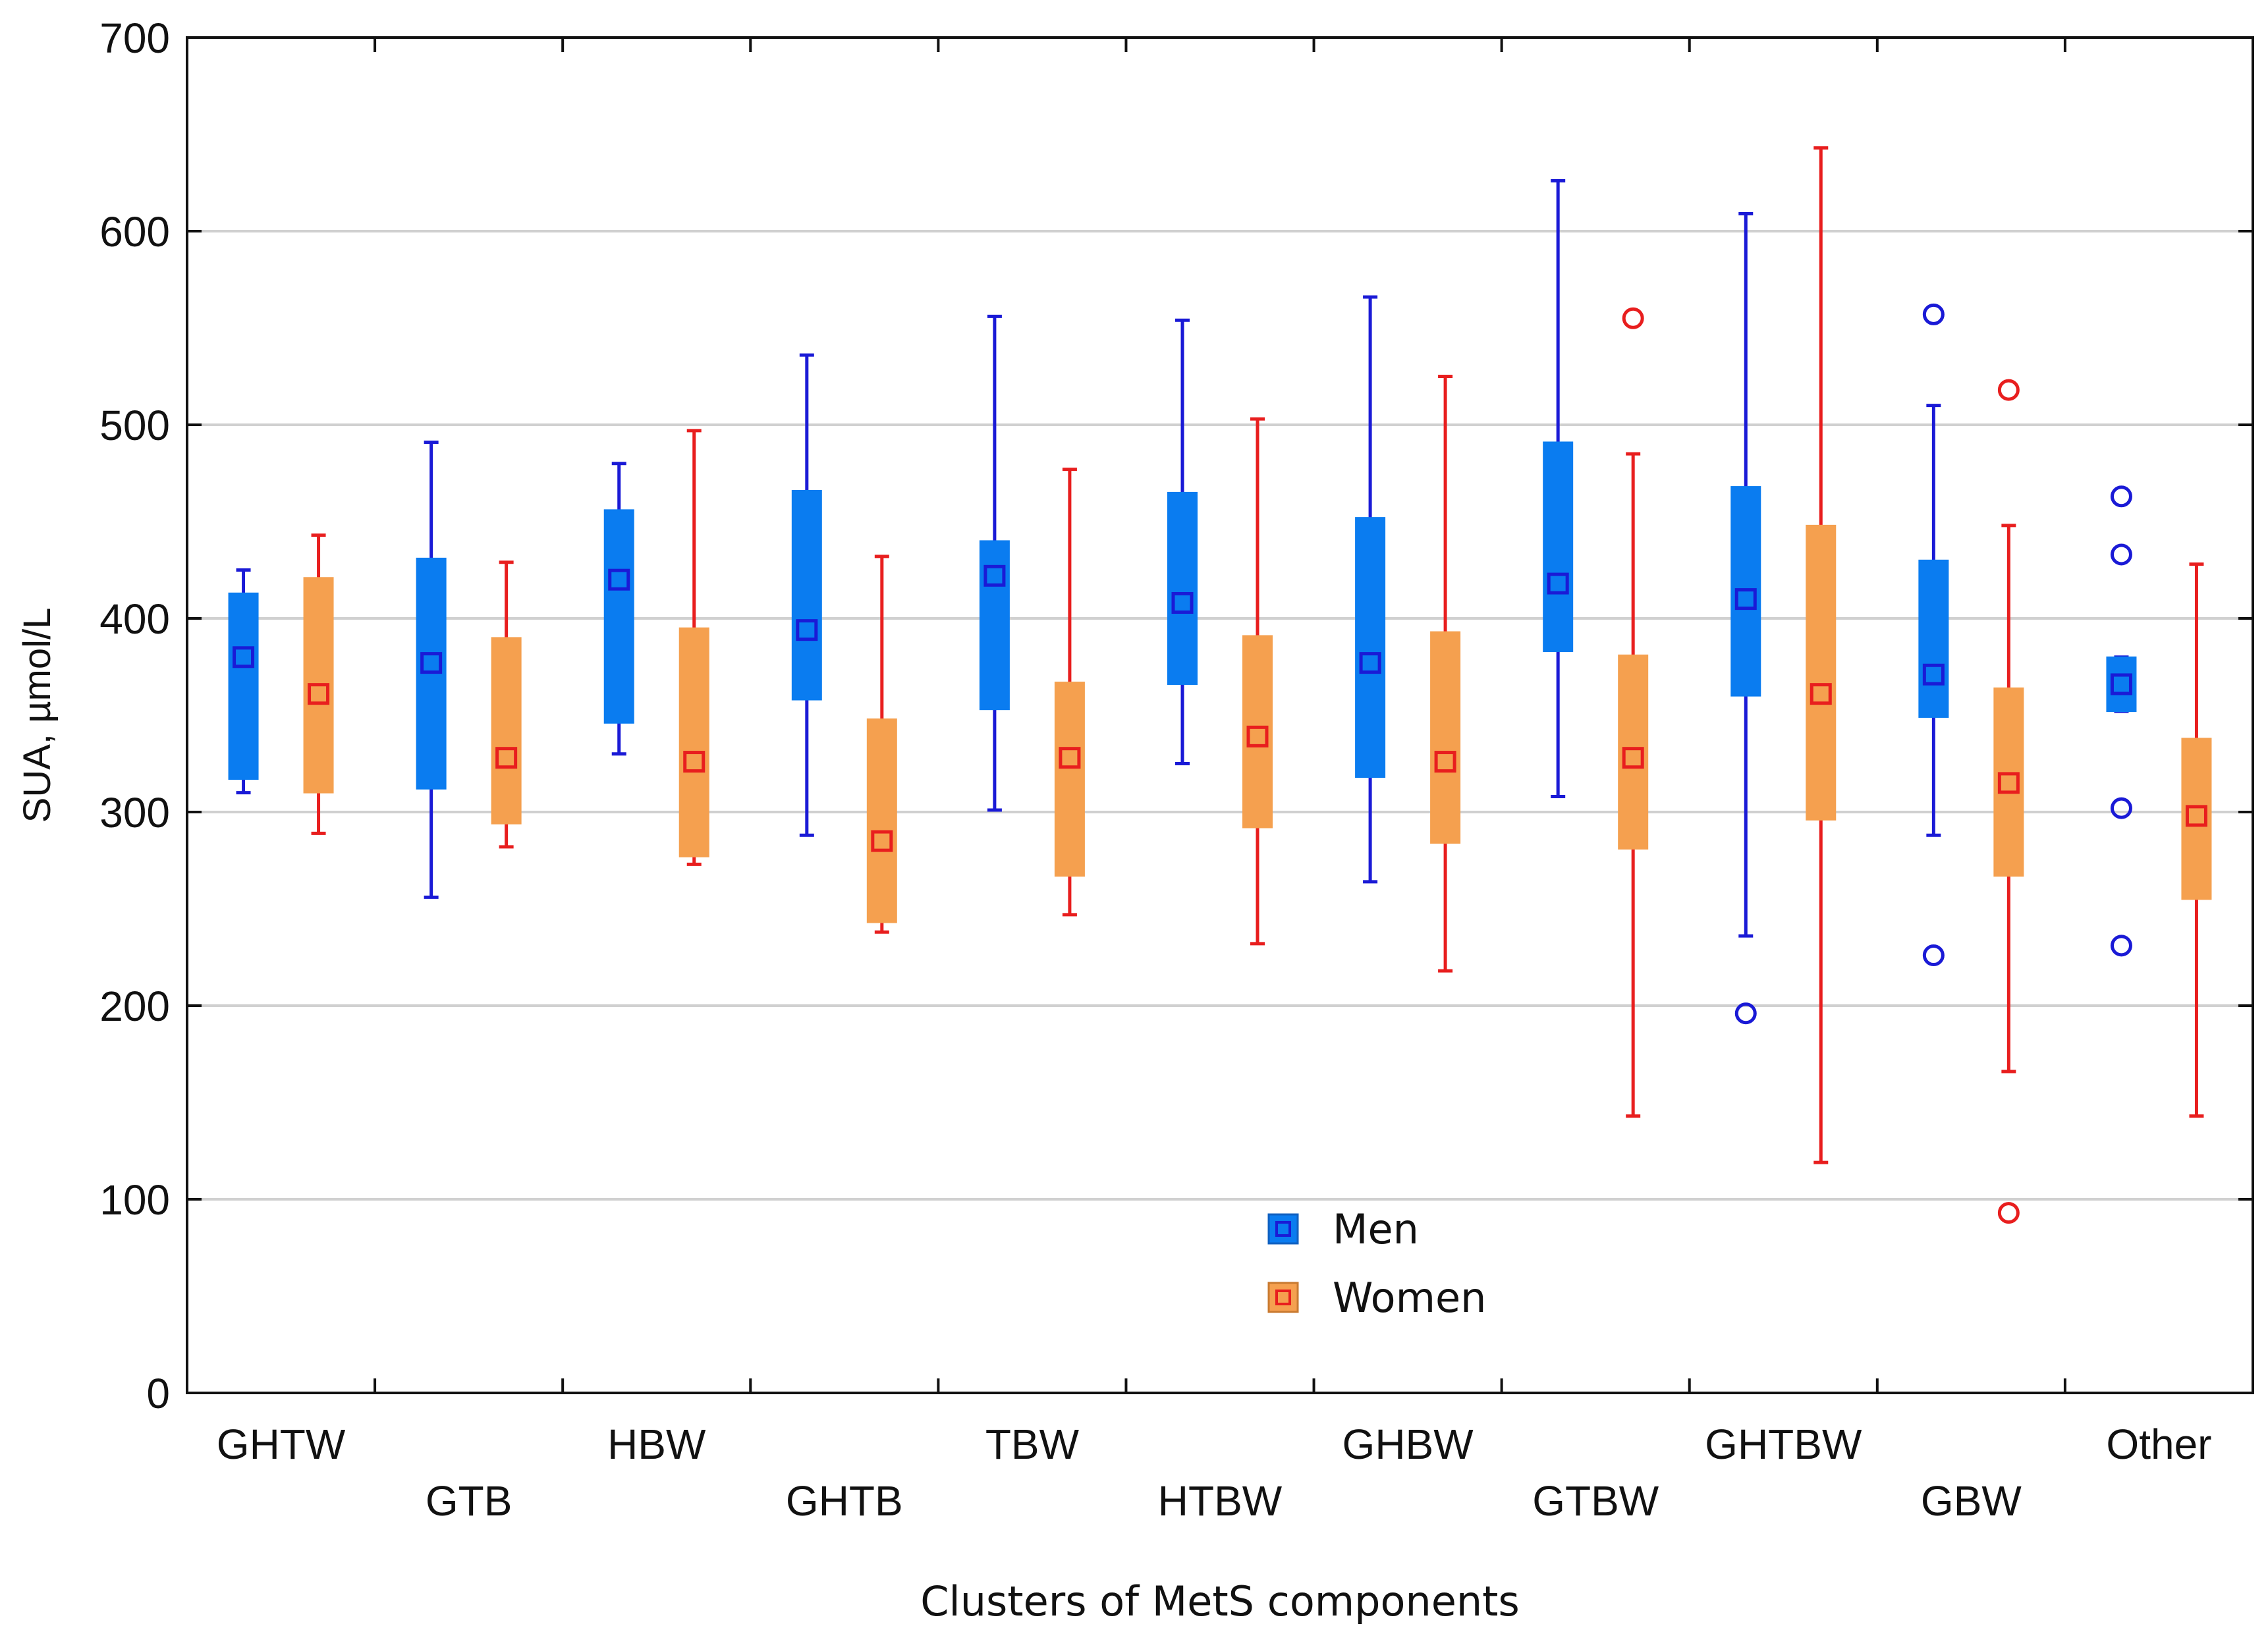 This screenshot has width=2268, height=1630. I want to click on x-tick-label: HTBW, so click(1220, 1501).